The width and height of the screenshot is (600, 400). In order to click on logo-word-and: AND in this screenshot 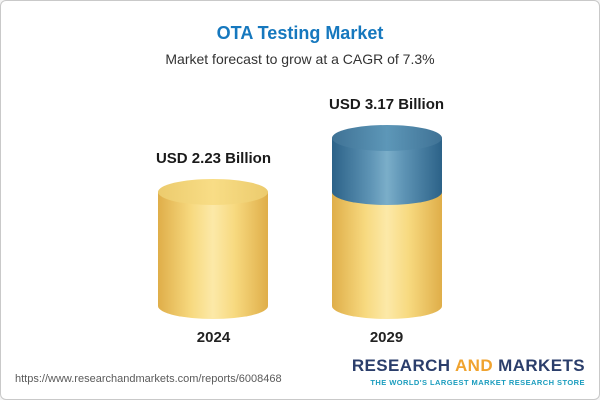, I will do `click(474, 365)`.